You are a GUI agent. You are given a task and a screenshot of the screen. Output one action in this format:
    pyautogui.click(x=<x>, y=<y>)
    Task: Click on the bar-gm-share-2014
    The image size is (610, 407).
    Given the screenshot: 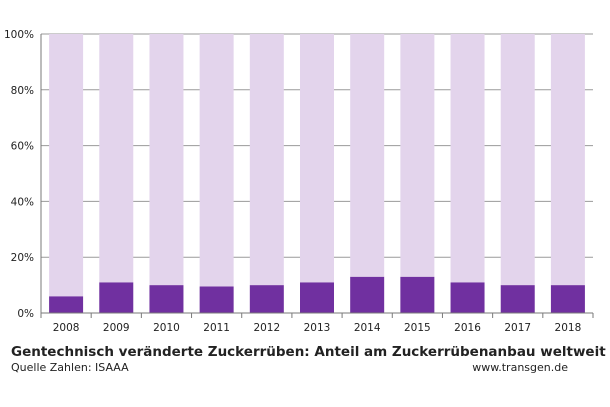 What is the action you would take?
    pyautogui.click(x=367, y=294)
    